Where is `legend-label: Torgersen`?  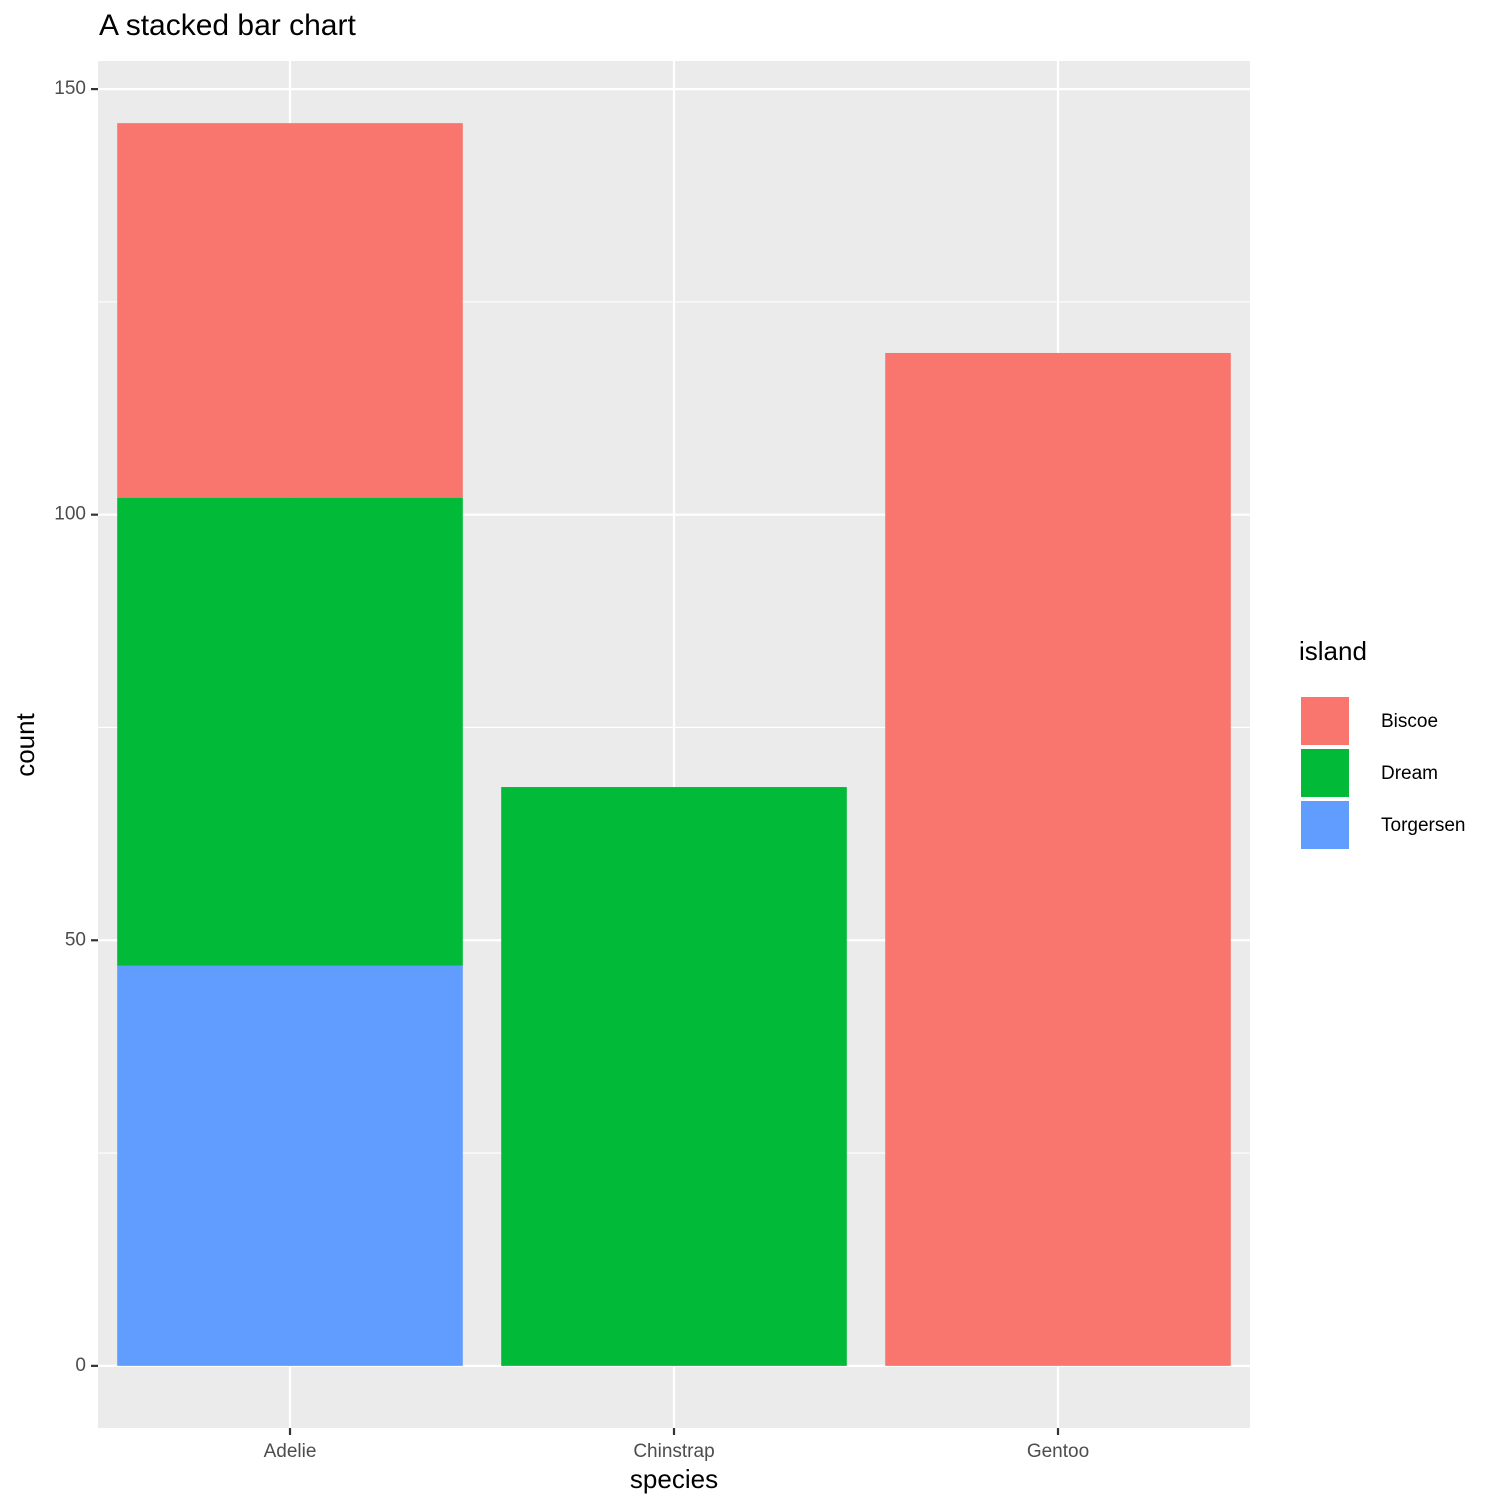 legend-label: Torgersen is located at coordinates (1423, 825).